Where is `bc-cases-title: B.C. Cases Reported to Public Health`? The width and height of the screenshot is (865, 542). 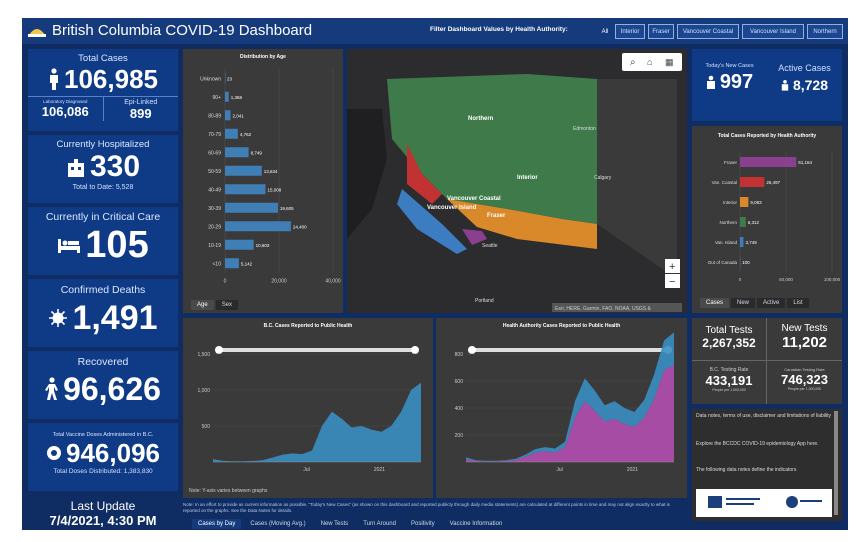 bc-cases-title: B.C. Cases Reported to Public Health is located at coordinates (308, 326).